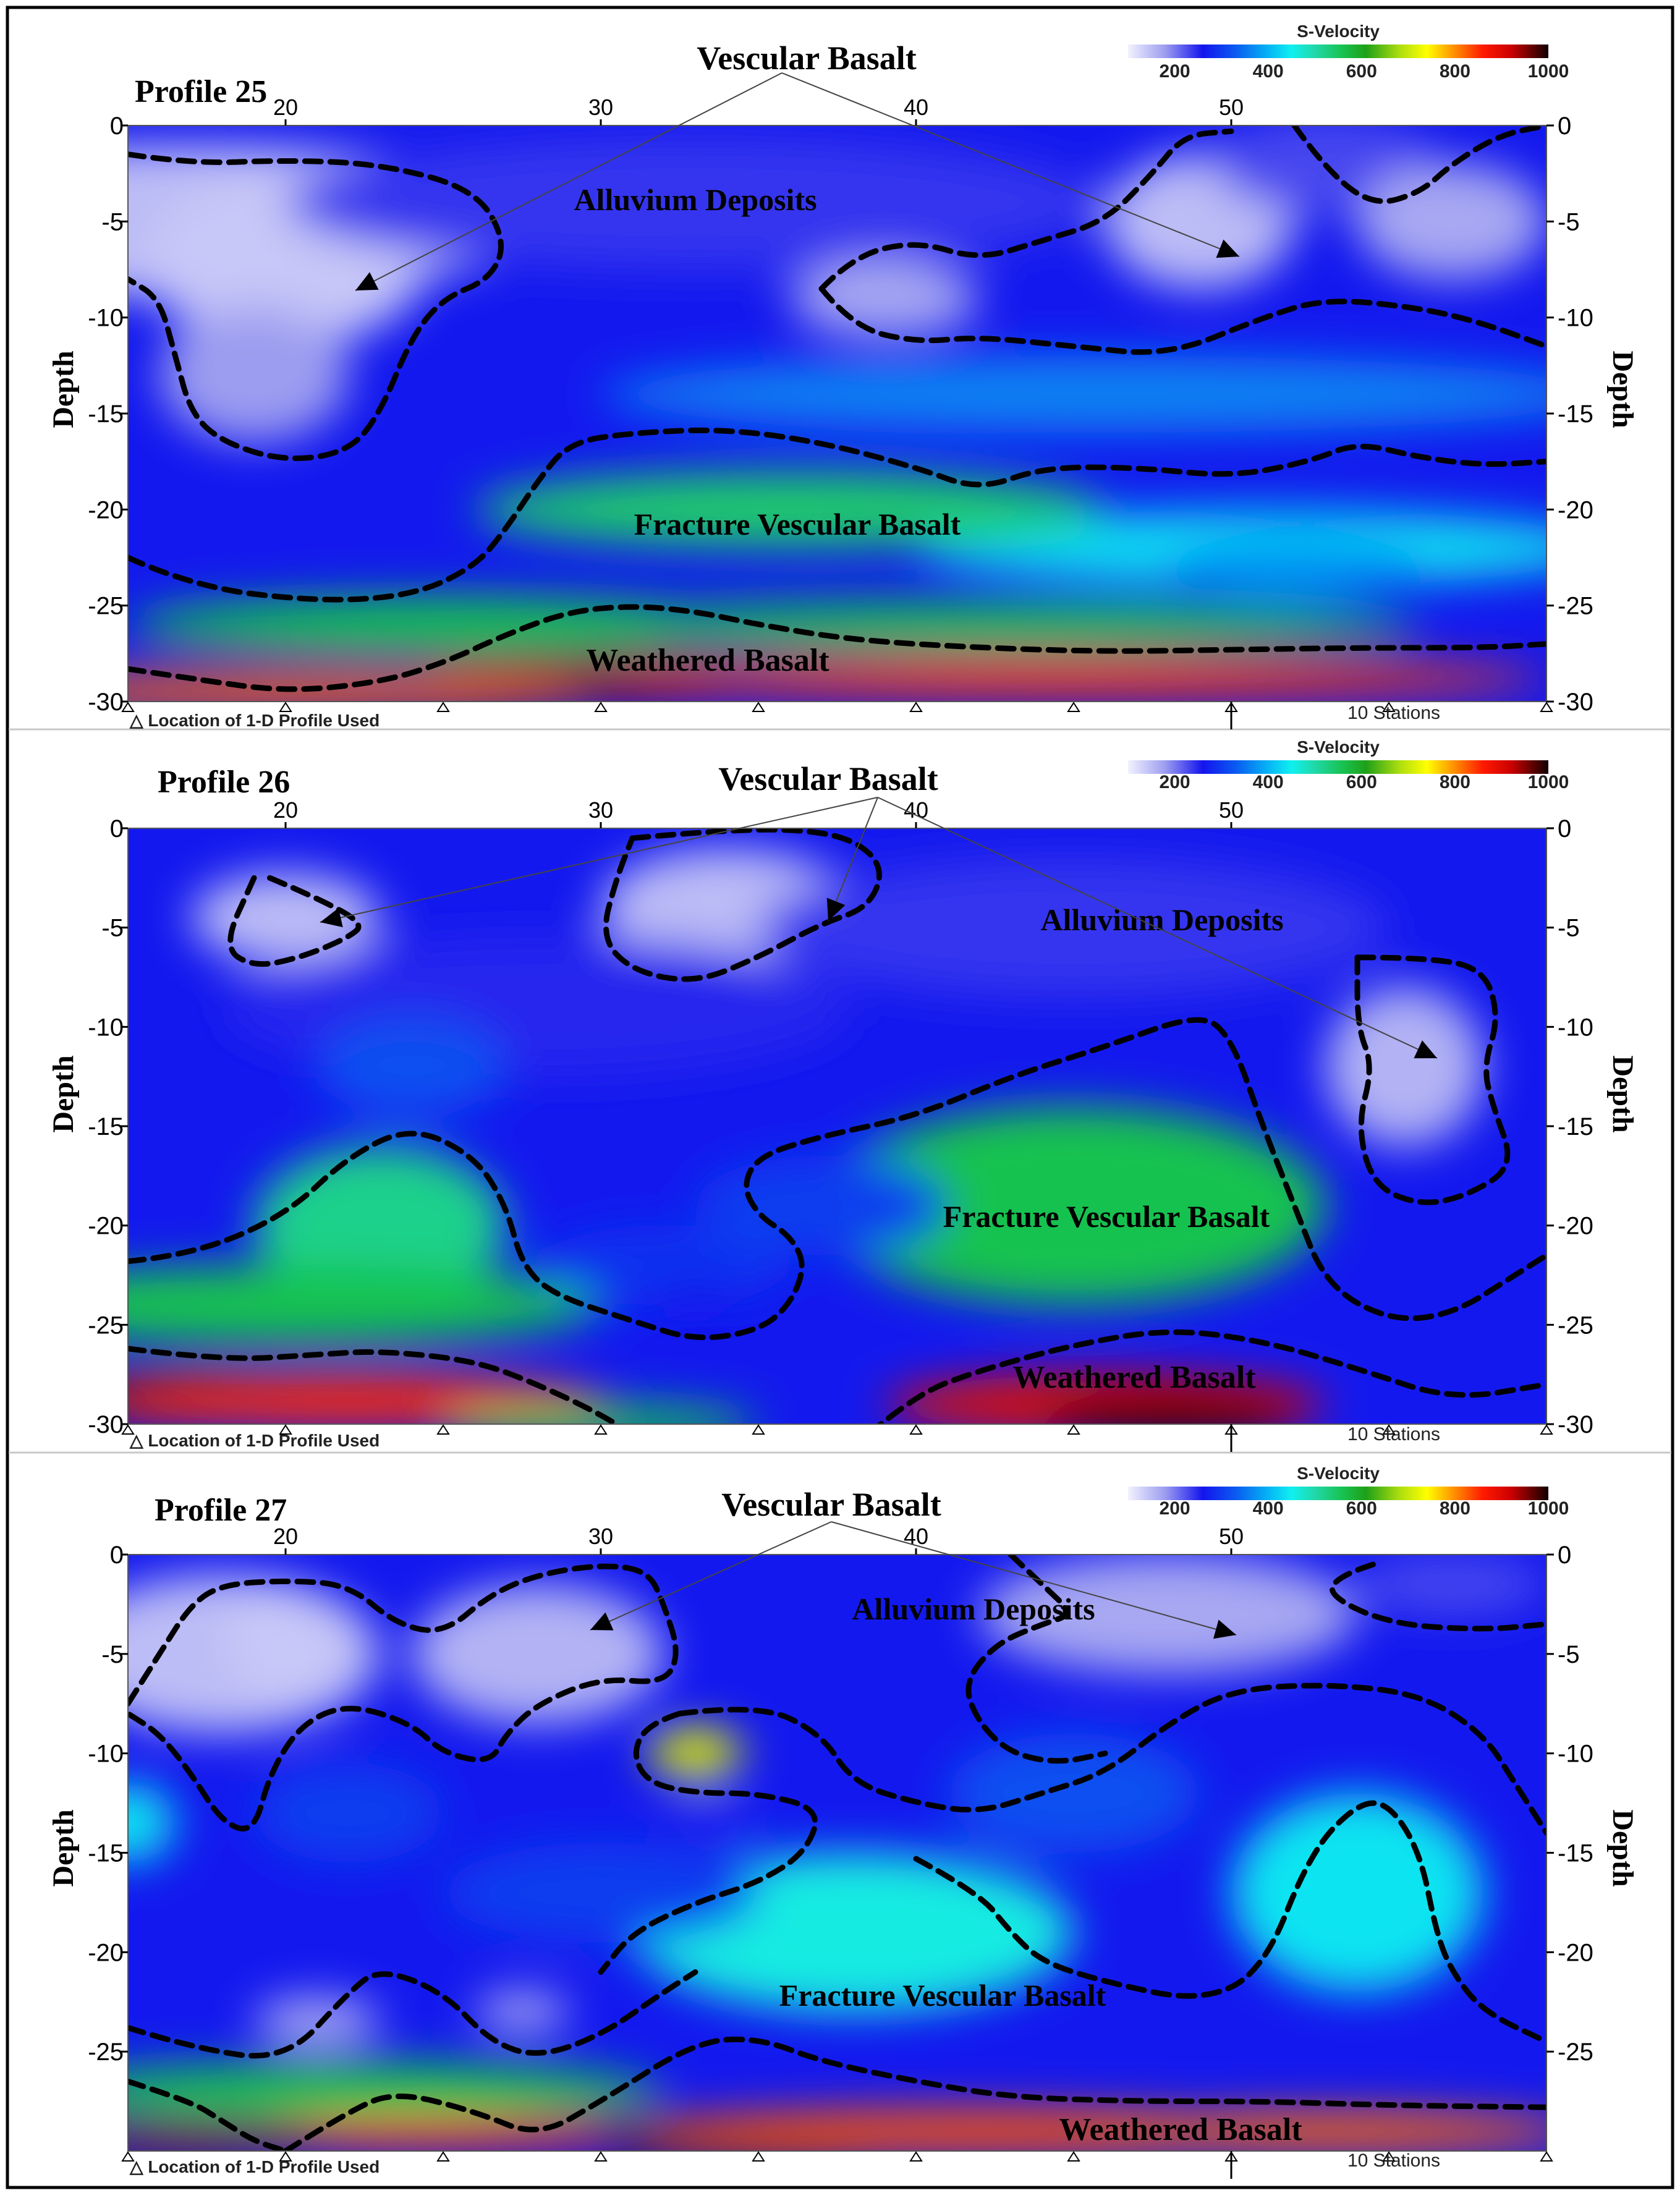  Describe the element at coordinates (285, 1536) in the screenshot. I see `x-tick-label: 20` at that location.